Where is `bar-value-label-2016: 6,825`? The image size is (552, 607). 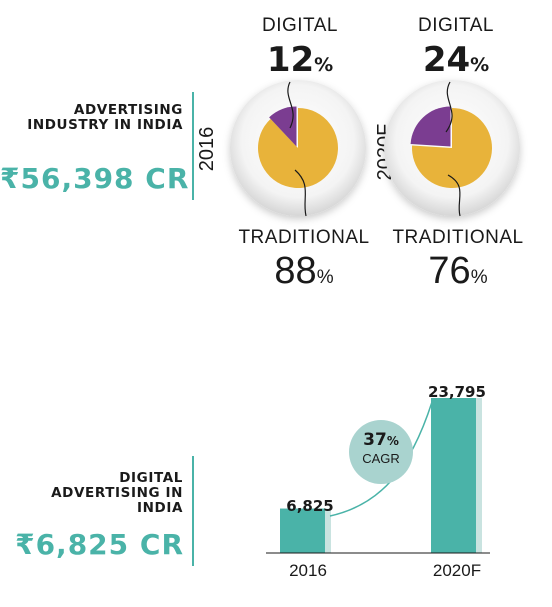
bar-value-label-2016: 6,825 is located at coordinates (310, 506).